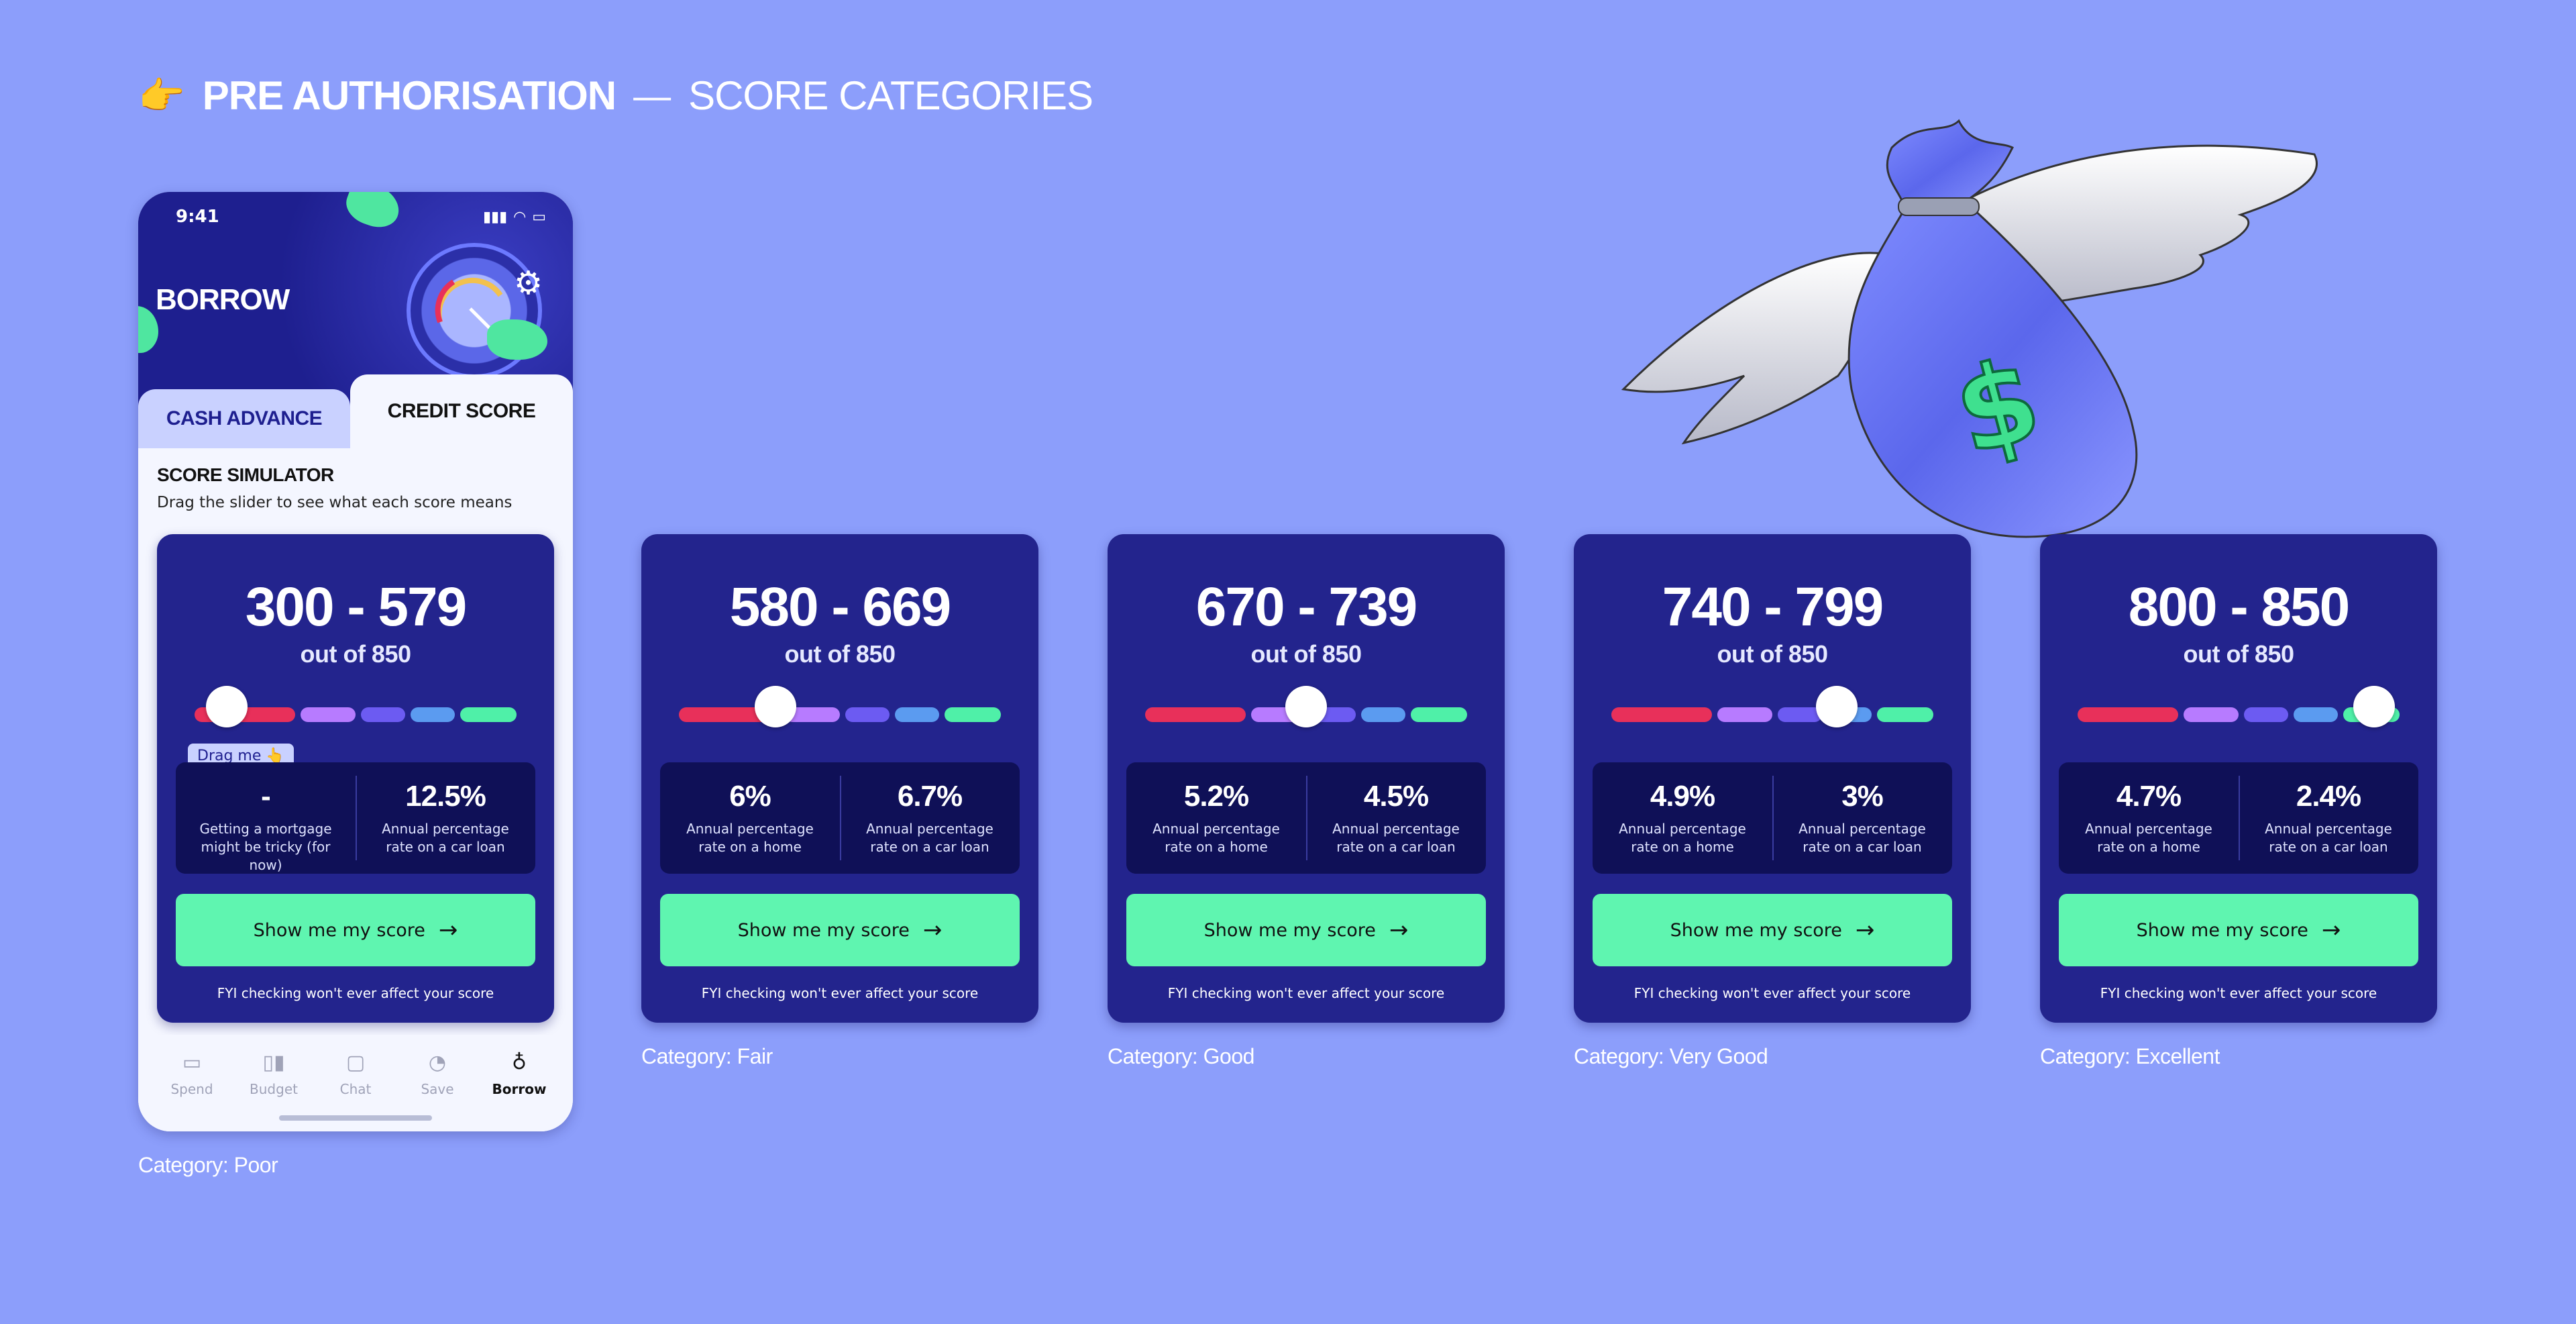 The image size is (2576, 1324). I want to click on simulator-title: SCORE SIMULATOR, so click(245, 474).